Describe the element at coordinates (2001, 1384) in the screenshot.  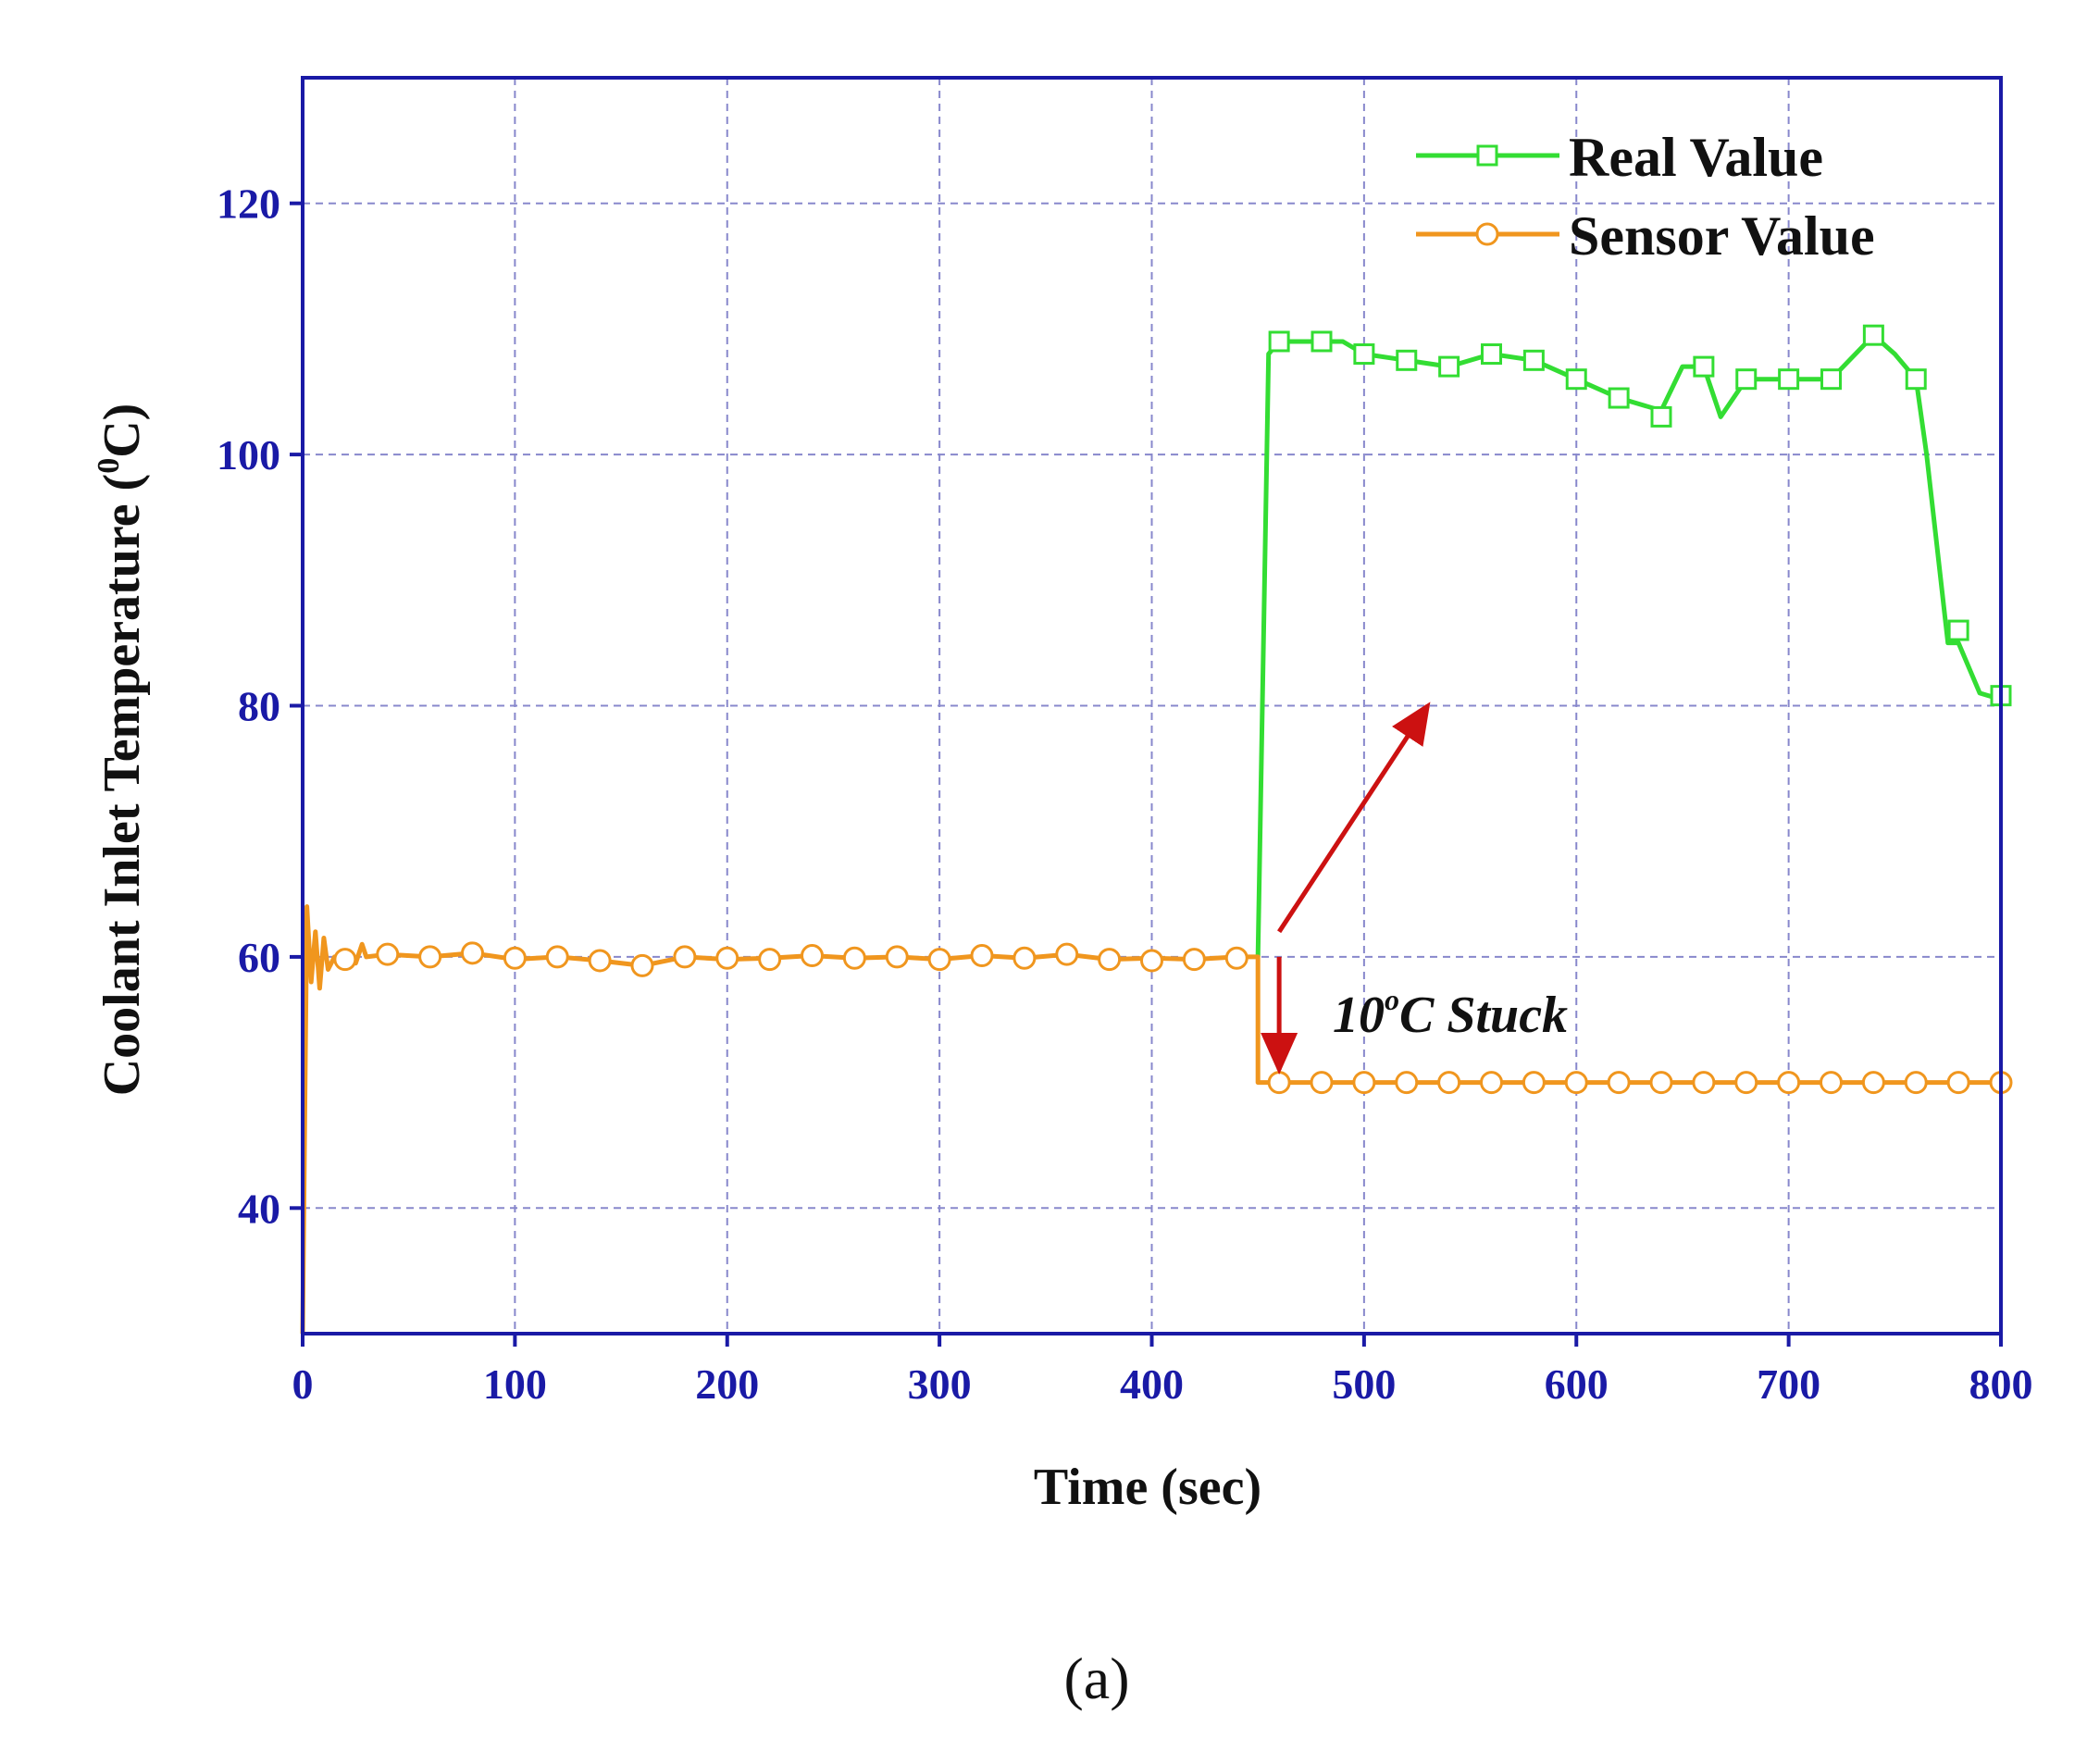
I see `x-tick-label: 800` at that location.